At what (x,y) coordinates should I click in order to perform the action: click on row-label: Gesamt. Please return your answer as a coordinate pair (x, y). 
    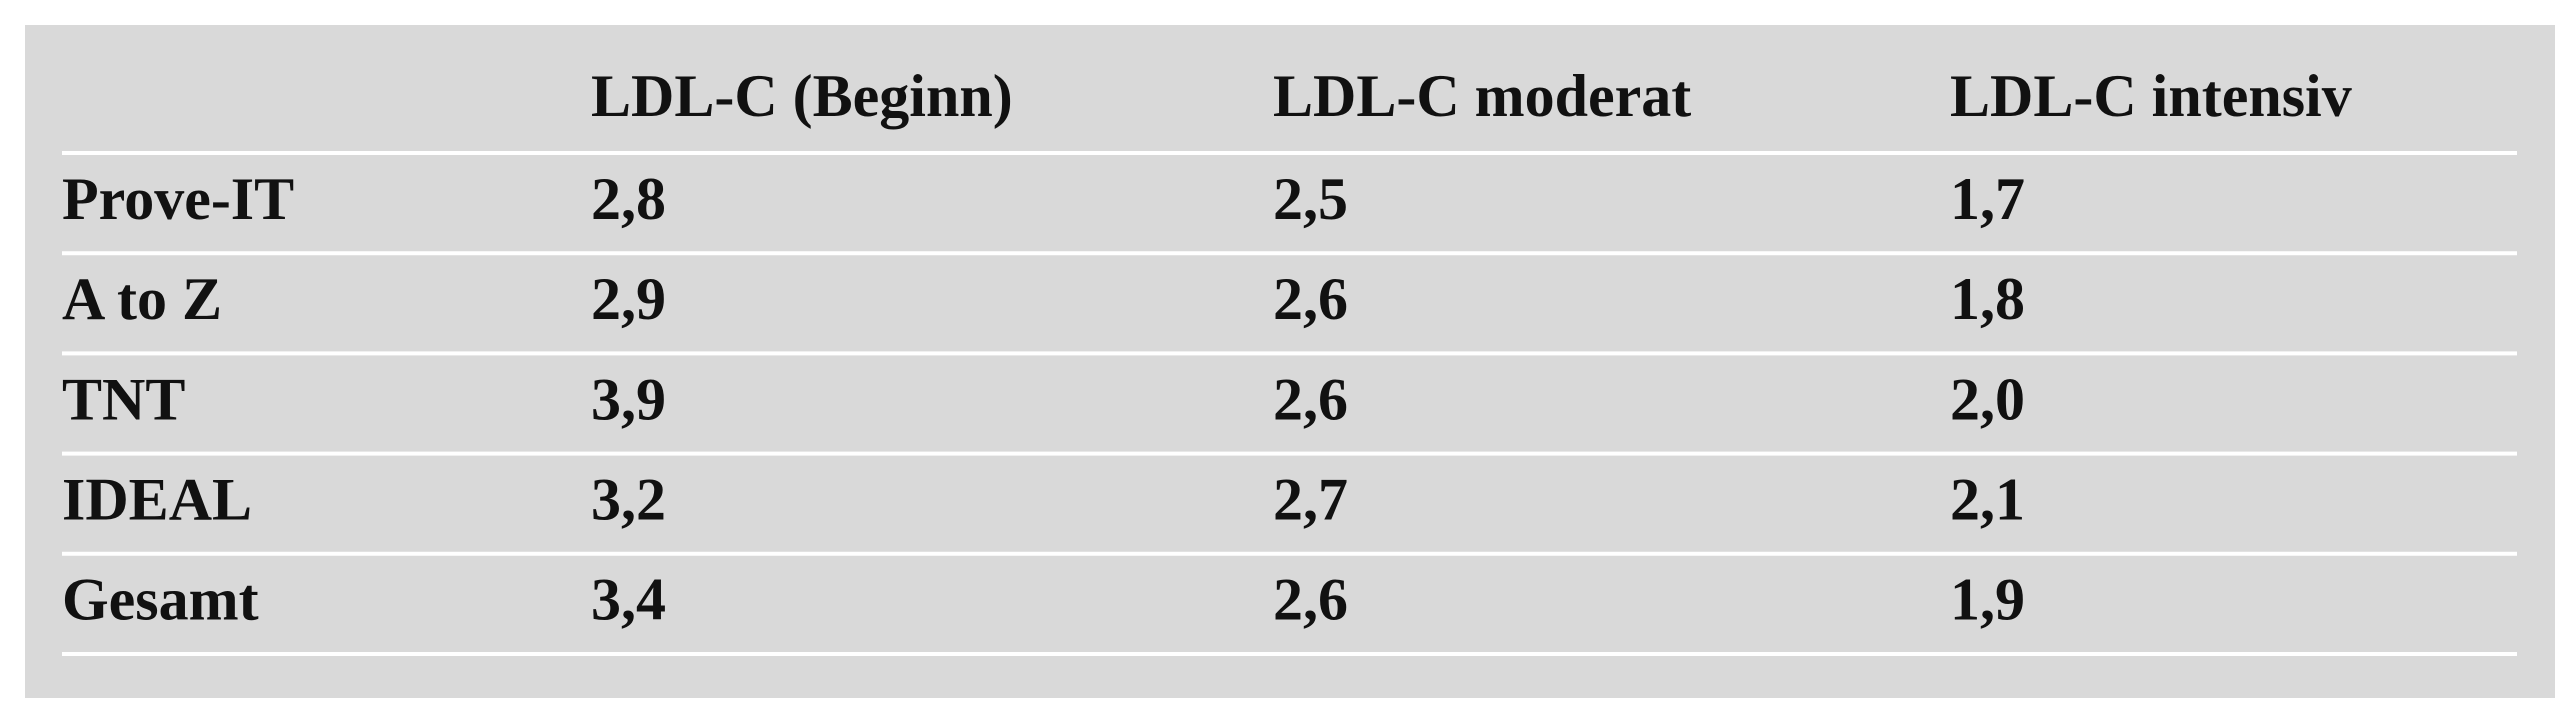
    Looking at the image, I should click on (160, 600).